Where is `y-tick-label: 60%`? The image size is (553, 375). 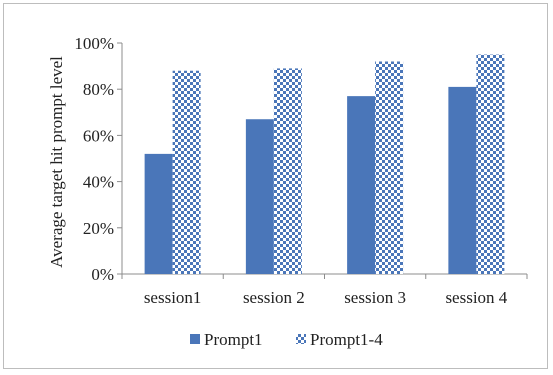
y-tick-label: 60% is located at coordinates (98, 135).